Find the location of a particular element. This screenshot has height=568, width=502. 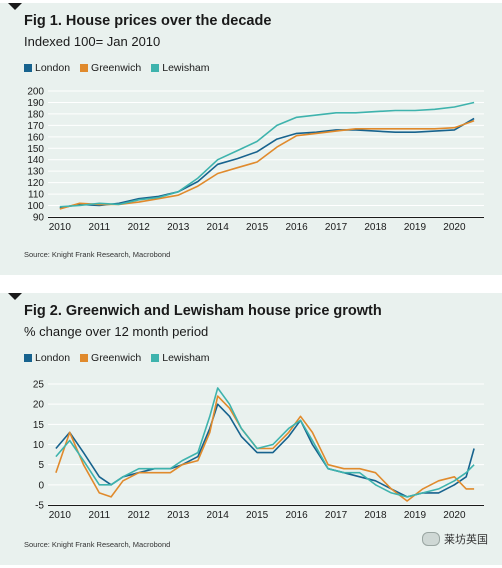

y-tick-label: 140 is located at coordinates (35, 160).